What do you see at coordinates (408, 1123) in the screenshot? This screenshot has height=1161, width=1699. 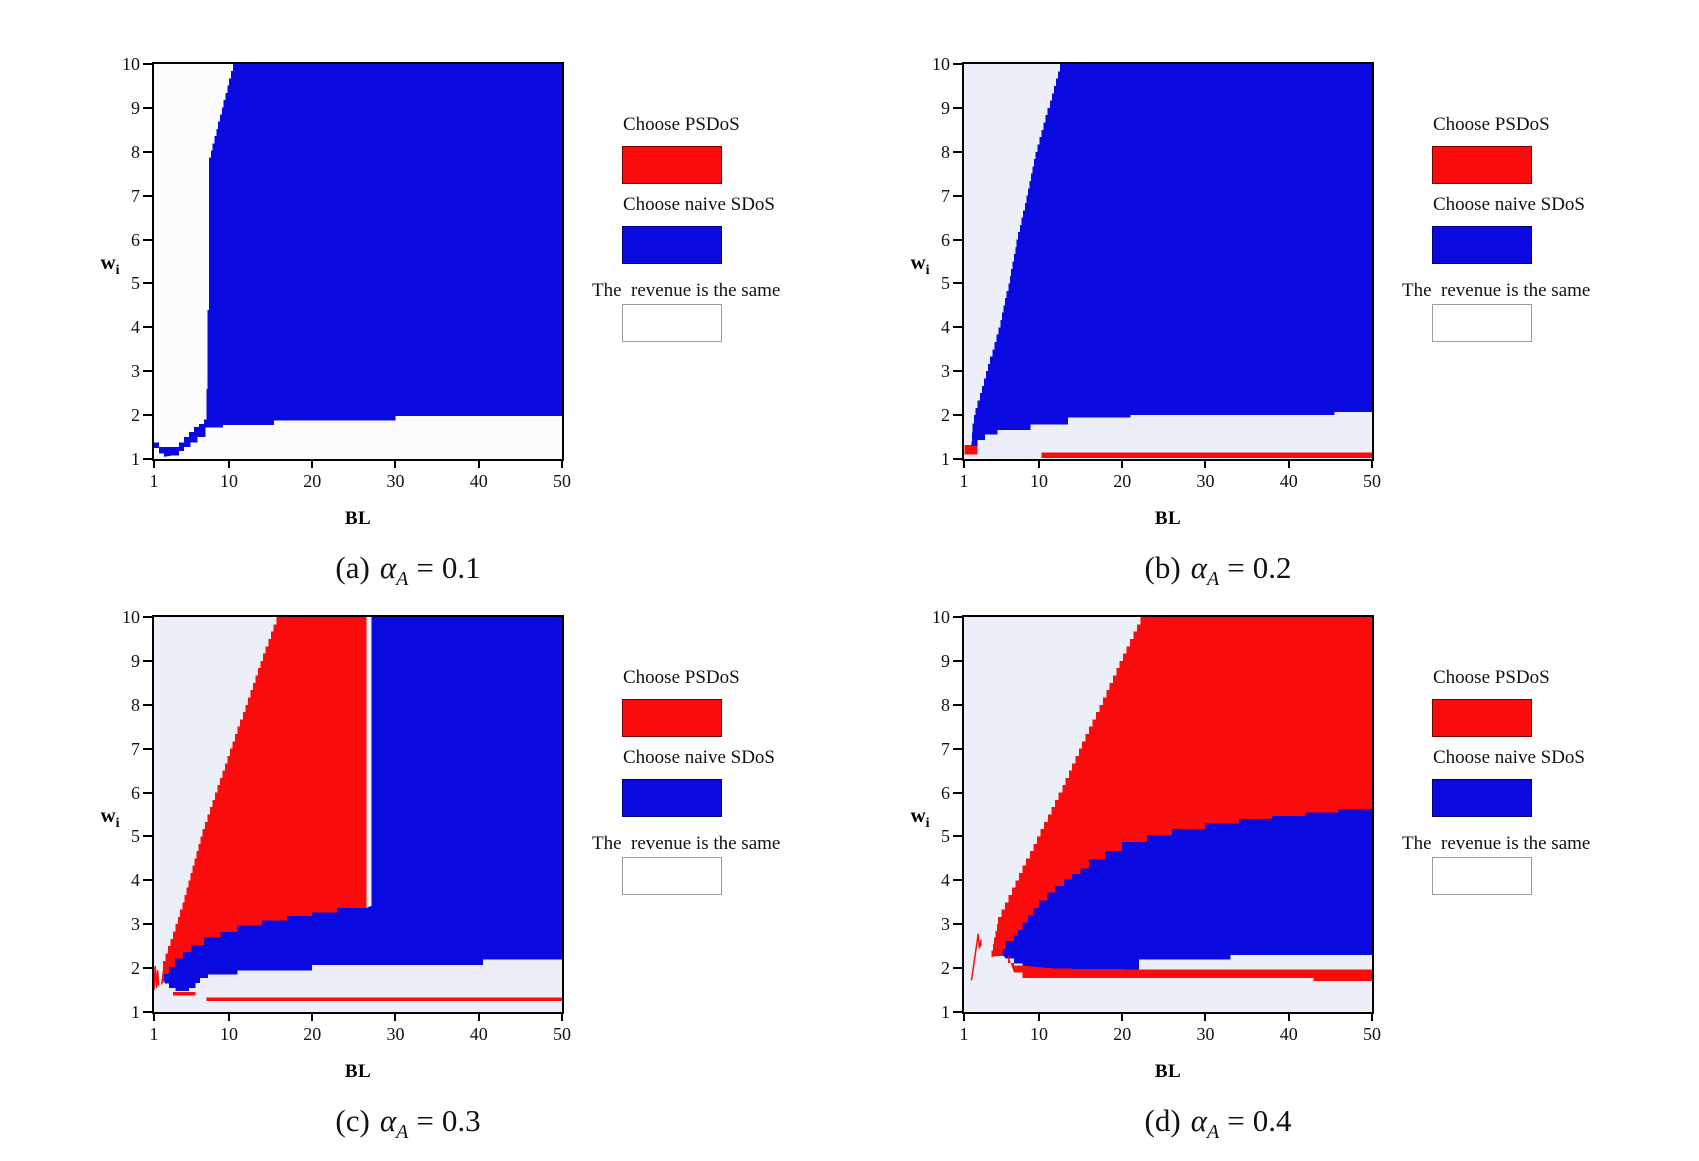 I see `caption-c: (c) αA = 0.3` at bounding box center [408, 1123].